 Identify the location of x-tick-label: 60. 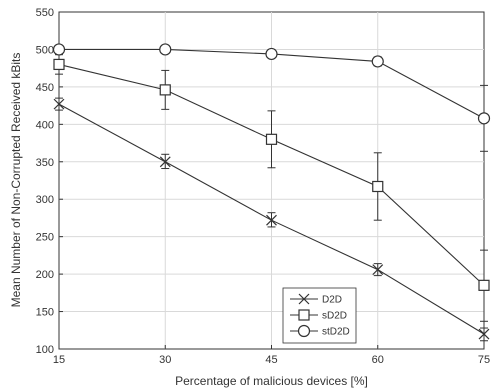
(378, 360).